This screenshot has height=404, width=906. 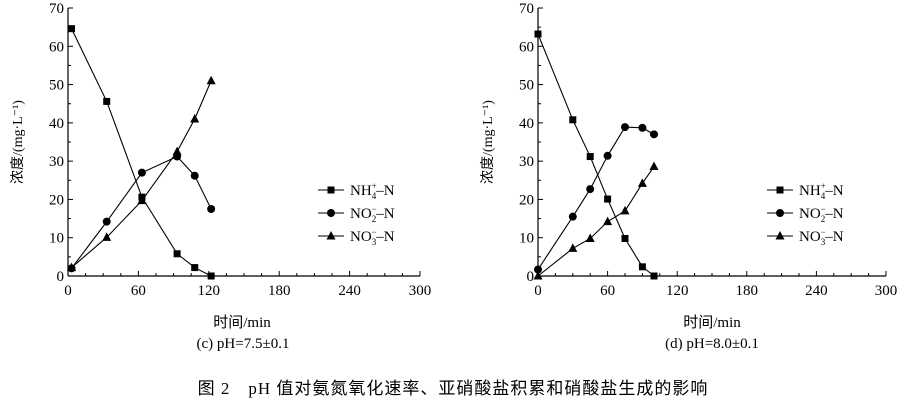 What do you see at coordinates (712, 344) in the screenshot?
I see `panel-label-d: (d) pH=8.0±0.1` at bounding box center [712, 344].